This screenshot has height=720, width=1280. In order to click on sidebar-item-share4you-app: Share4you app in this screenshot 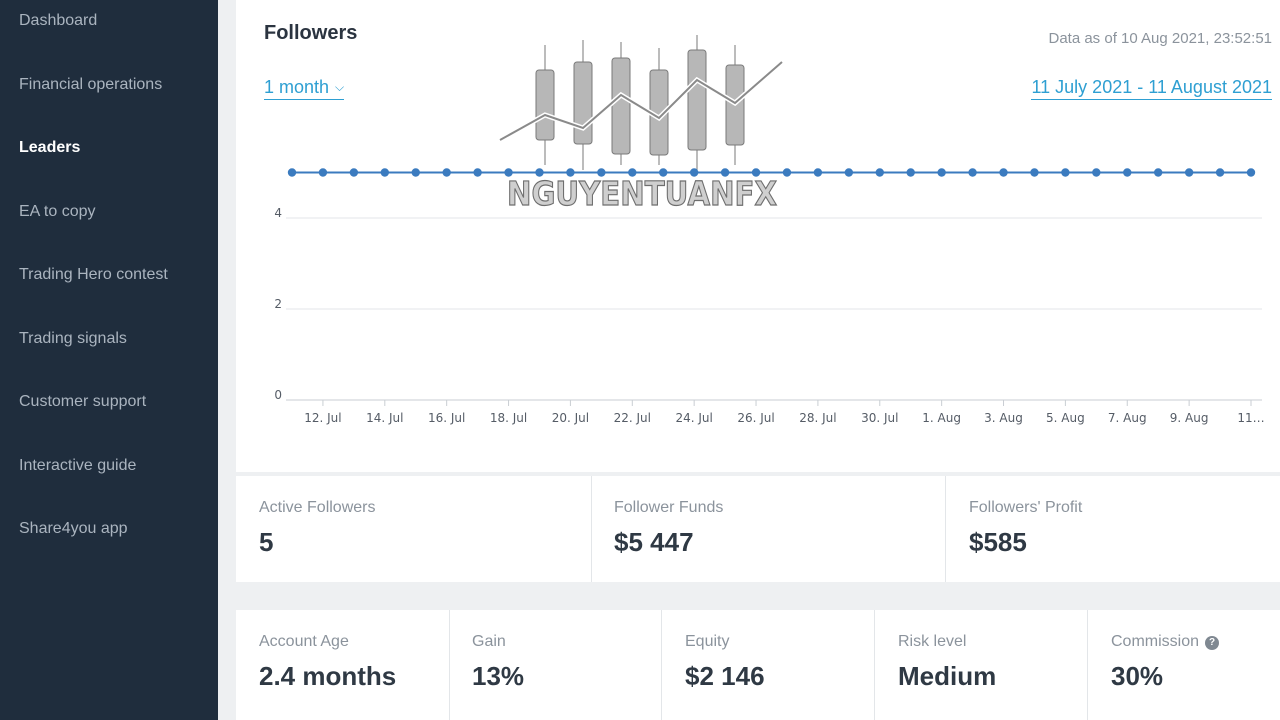, I will do `click(73, 528)`.